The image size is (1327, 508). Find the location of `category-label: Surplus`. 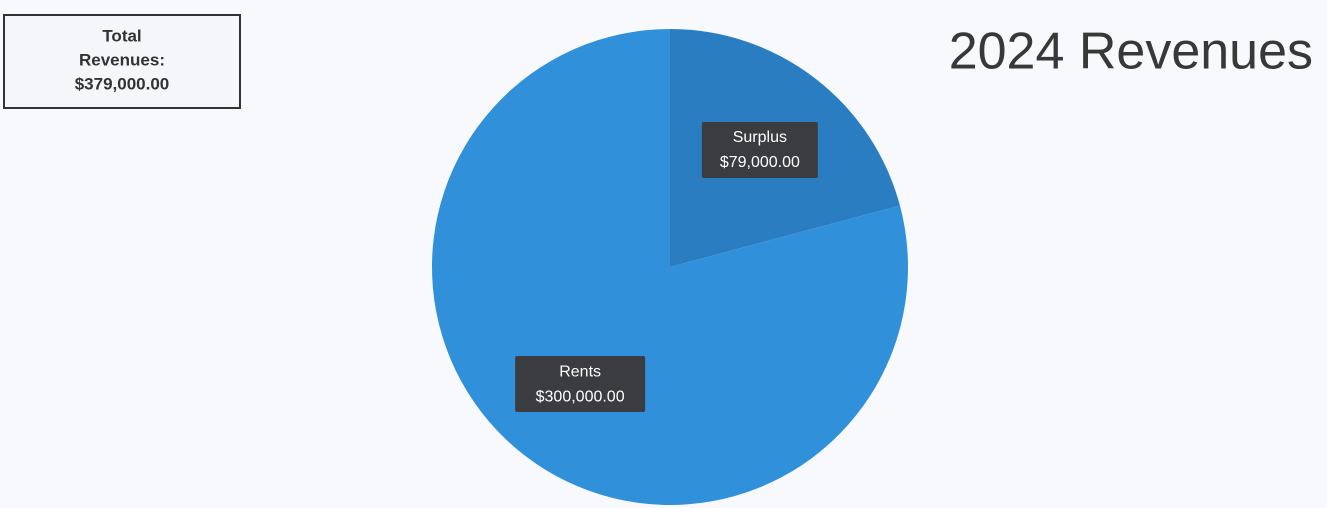

category-label: Surplus is located at coordinates (760, 137).